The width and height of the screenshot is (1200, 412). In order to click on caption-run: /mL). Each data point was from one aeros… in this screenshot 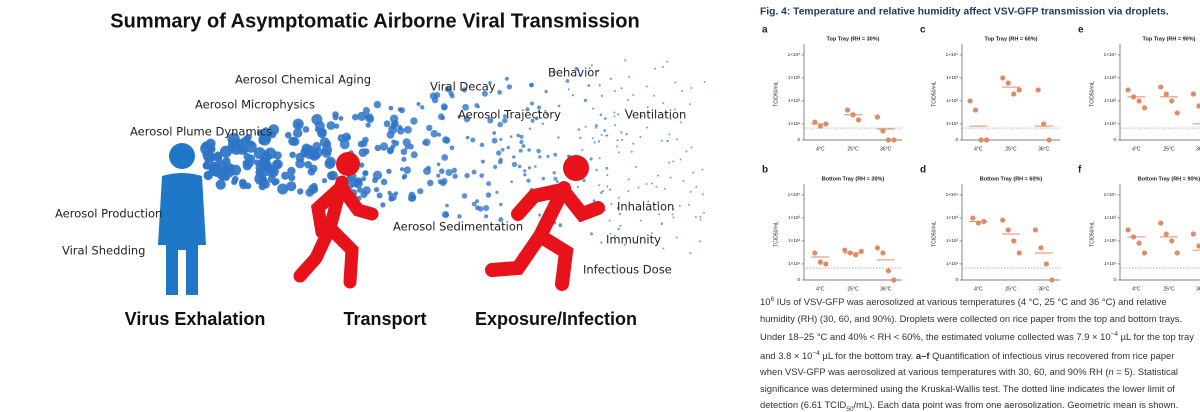, I will do `click(1016, 405)`.